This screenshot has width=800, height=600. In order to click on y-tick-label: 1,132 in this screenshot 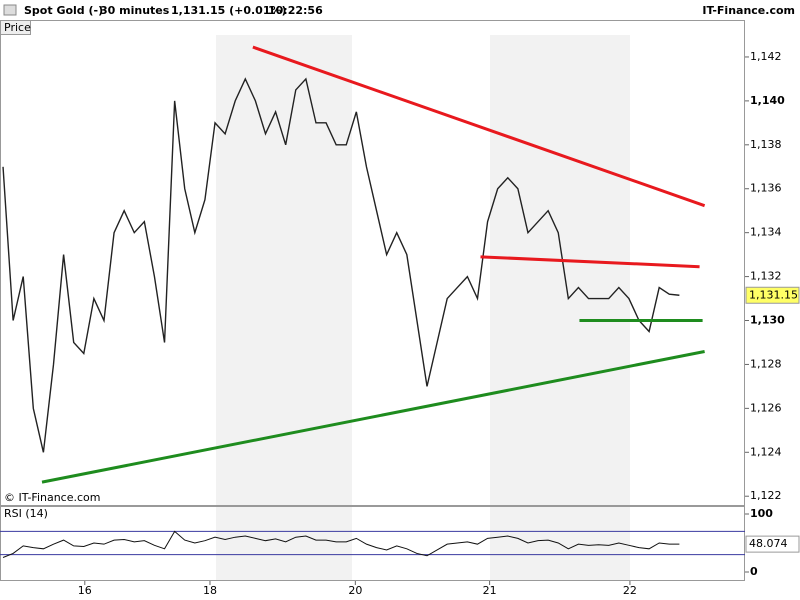, I will do `click(766, 276)`.